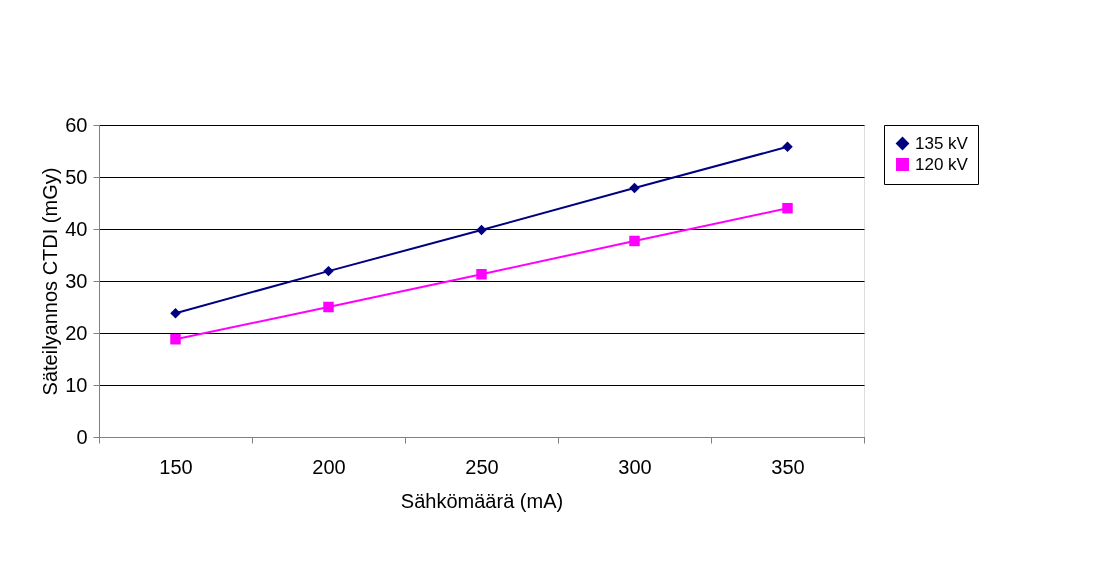  Describe the element at coordinates (76, 176) in the screenshot. I see `y-tick-label: 50` at that location.